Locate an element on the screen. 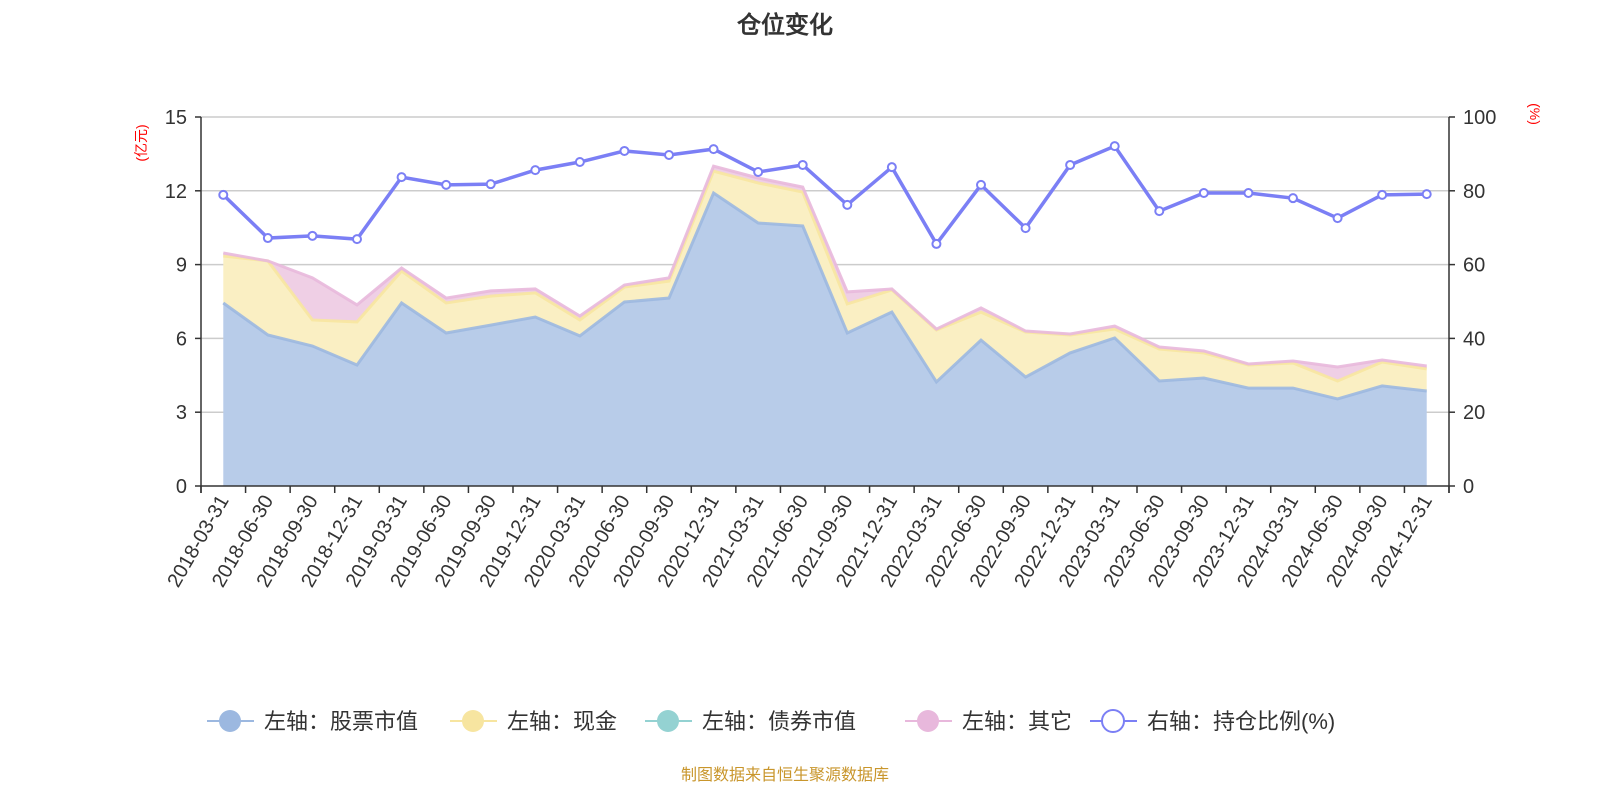 The image size is (1600, 805). right-tick-label: 60 is located at coordinates (1474, 266).